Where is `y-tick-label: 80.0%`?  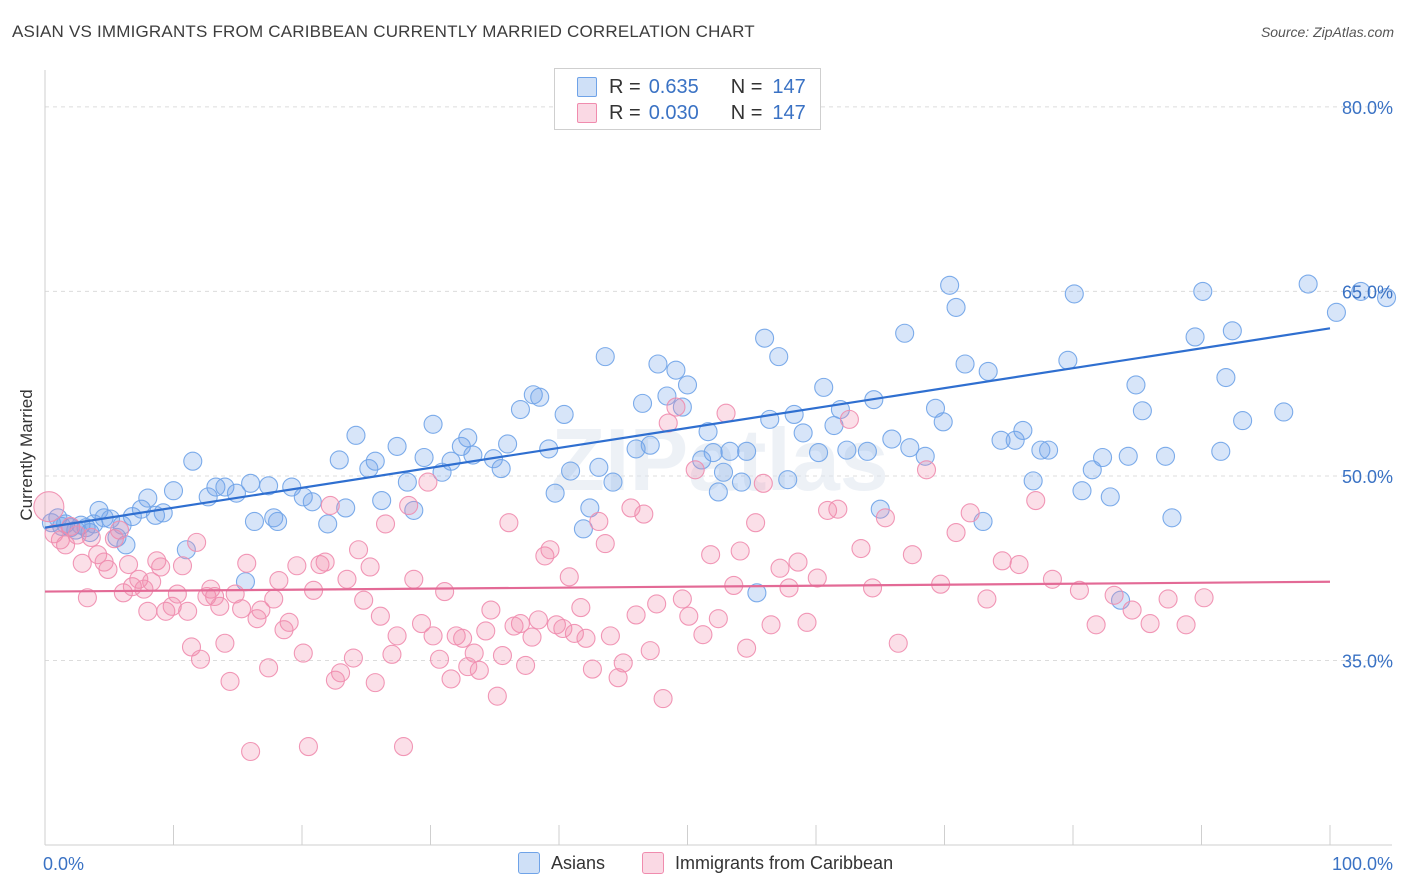 y-tick-label: 80.0% is located at coordinates (1367, 108).